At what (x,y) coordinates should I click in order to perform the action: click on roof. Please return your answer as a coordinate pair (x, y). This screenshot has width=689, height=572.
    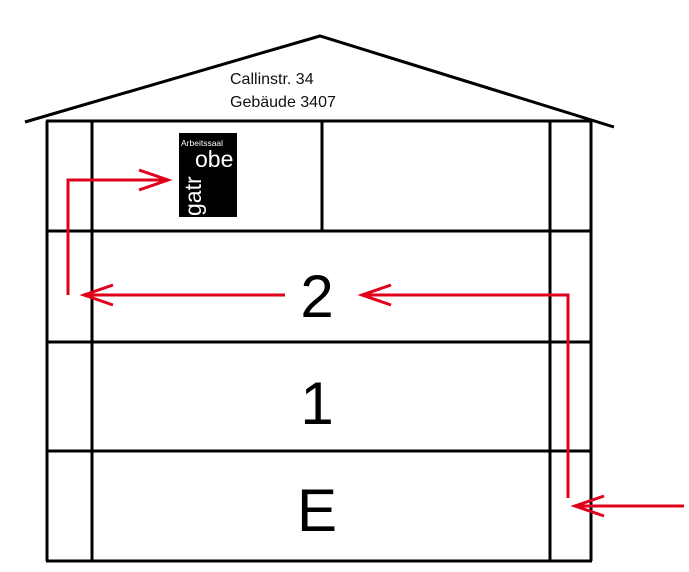
    Looking at the image, I should click on (319, 81).